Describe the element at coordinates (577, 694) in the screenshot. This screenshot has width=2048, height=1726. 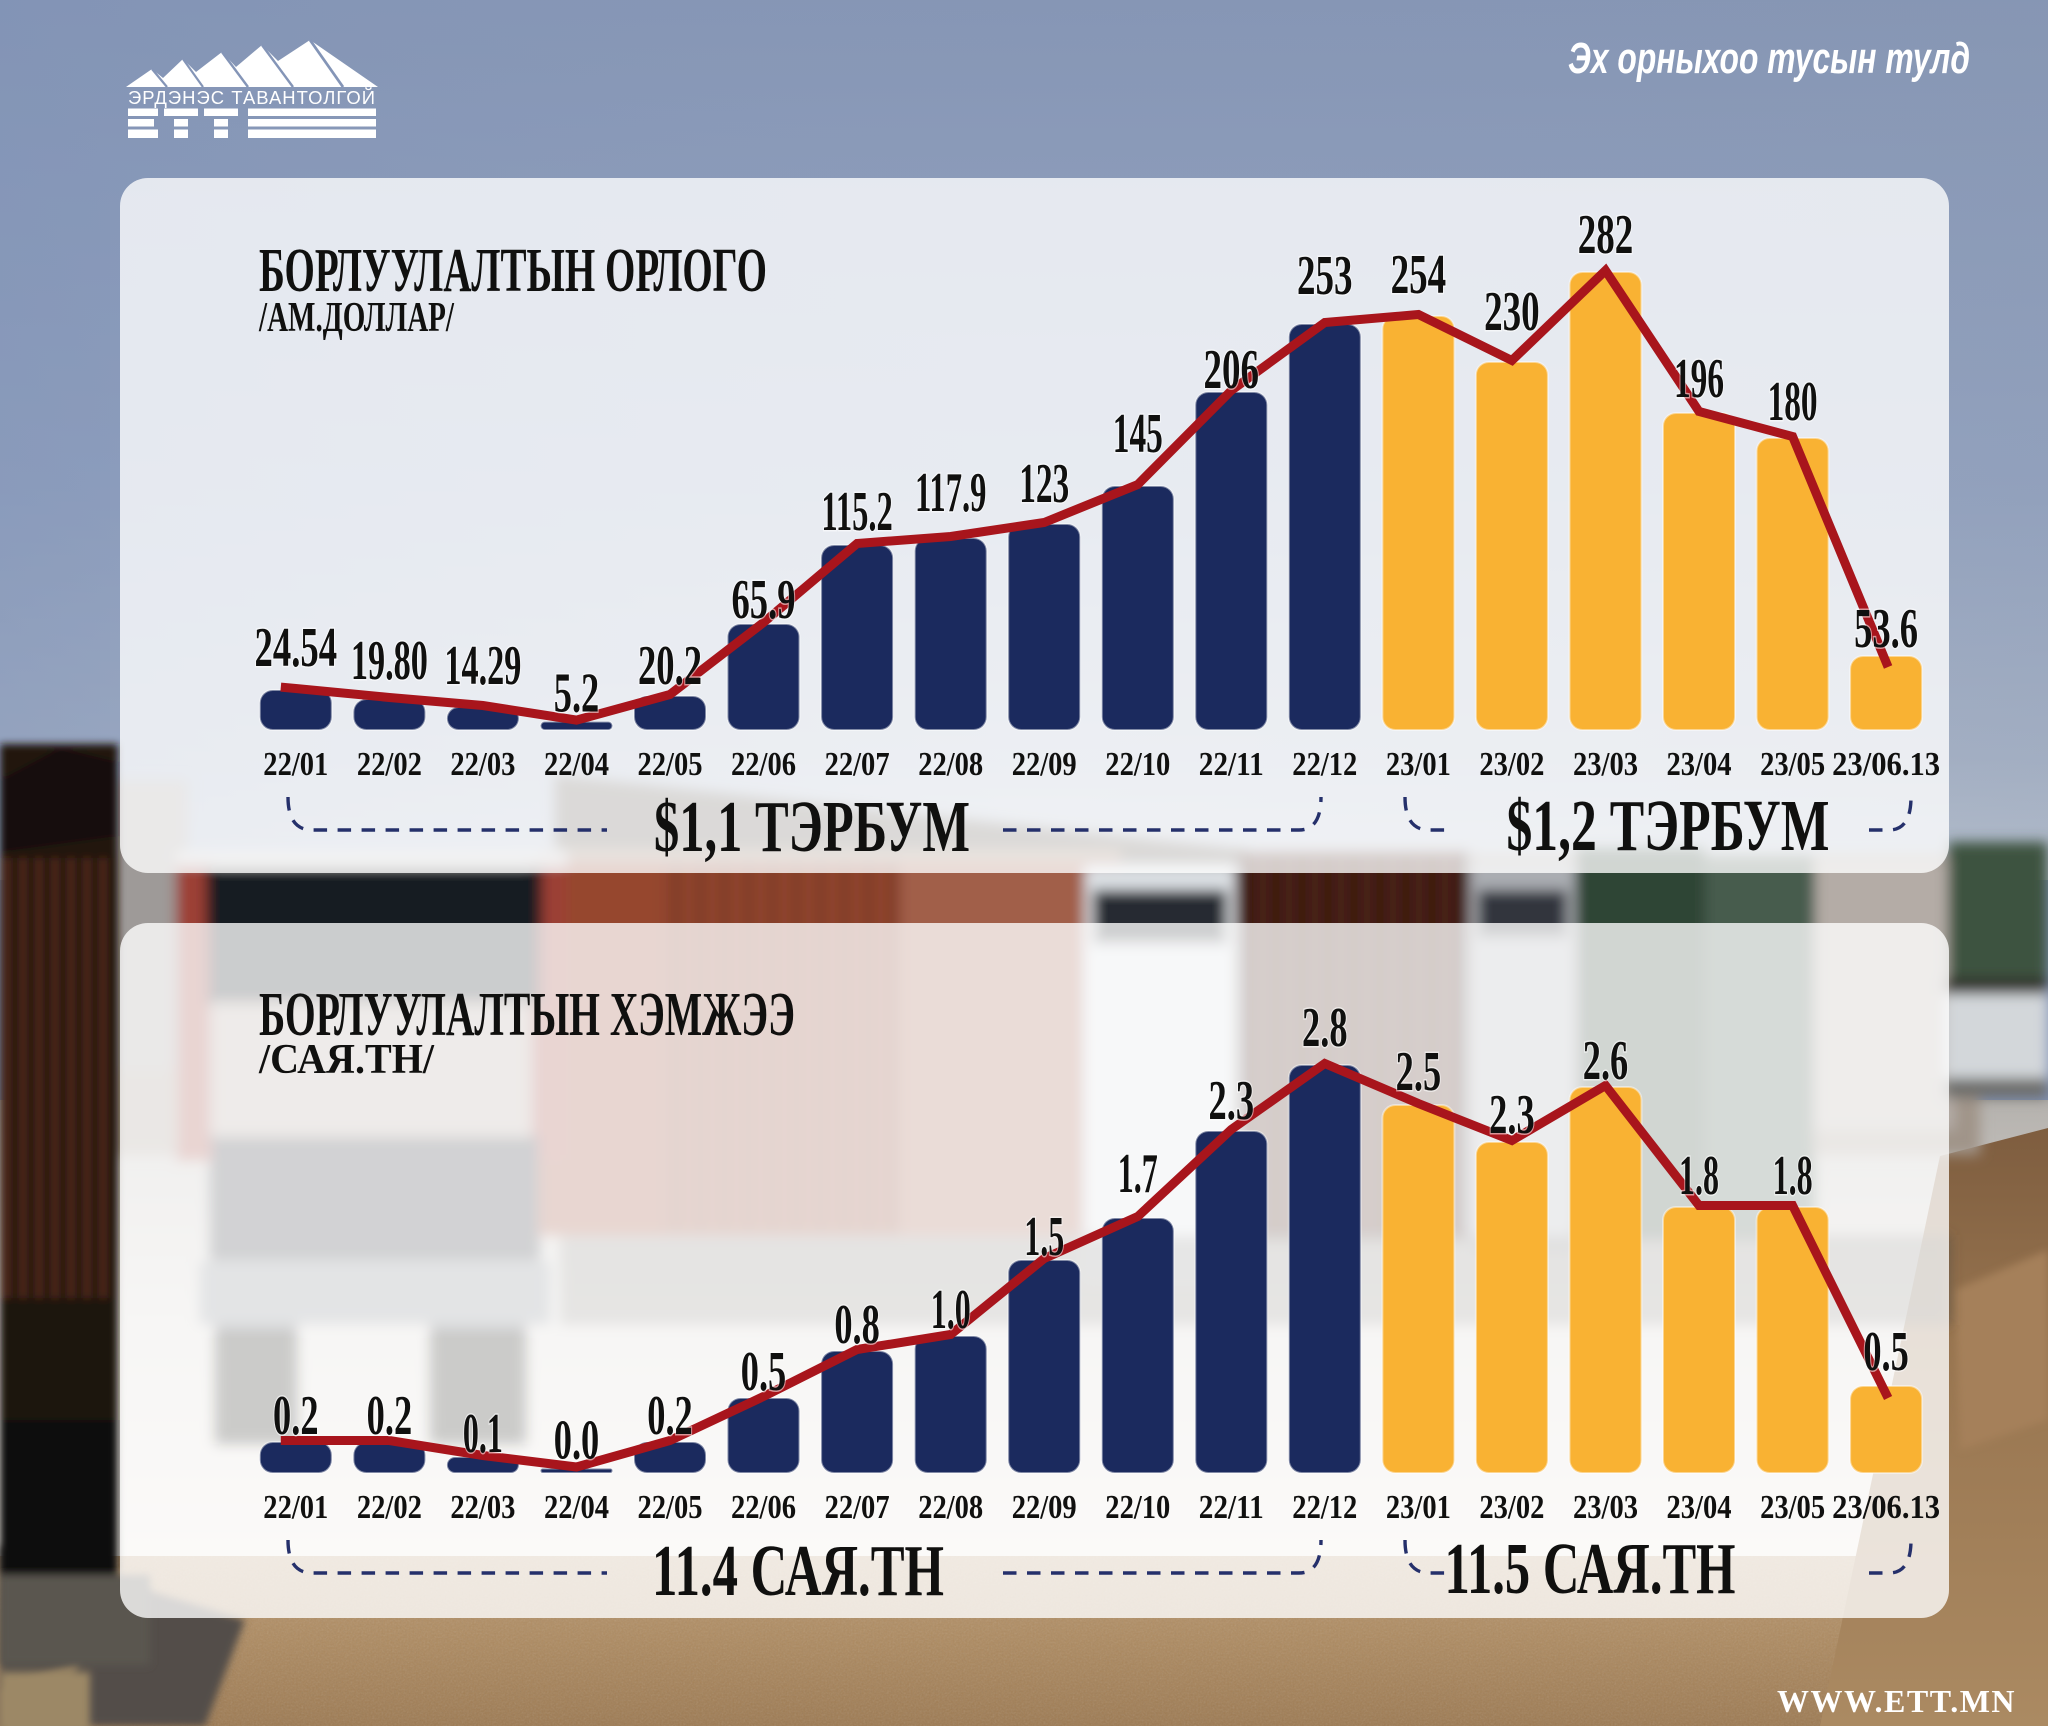
I see `svg-text: 5.2` at that location.